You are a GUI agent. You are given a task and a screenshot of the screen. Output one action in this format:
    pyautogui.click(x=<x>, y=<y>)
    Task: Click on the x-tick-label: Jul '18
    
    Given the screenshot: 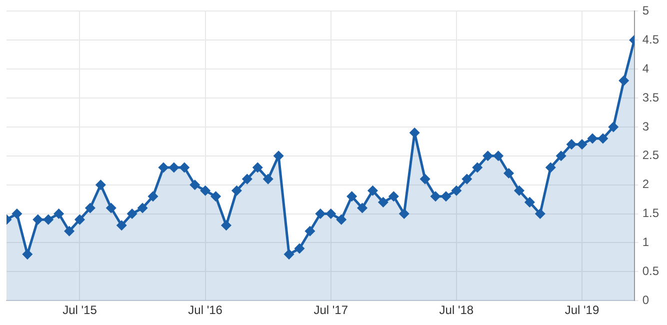 What is the action you would take?
    pyautogui.click(x=456, y=310)
    